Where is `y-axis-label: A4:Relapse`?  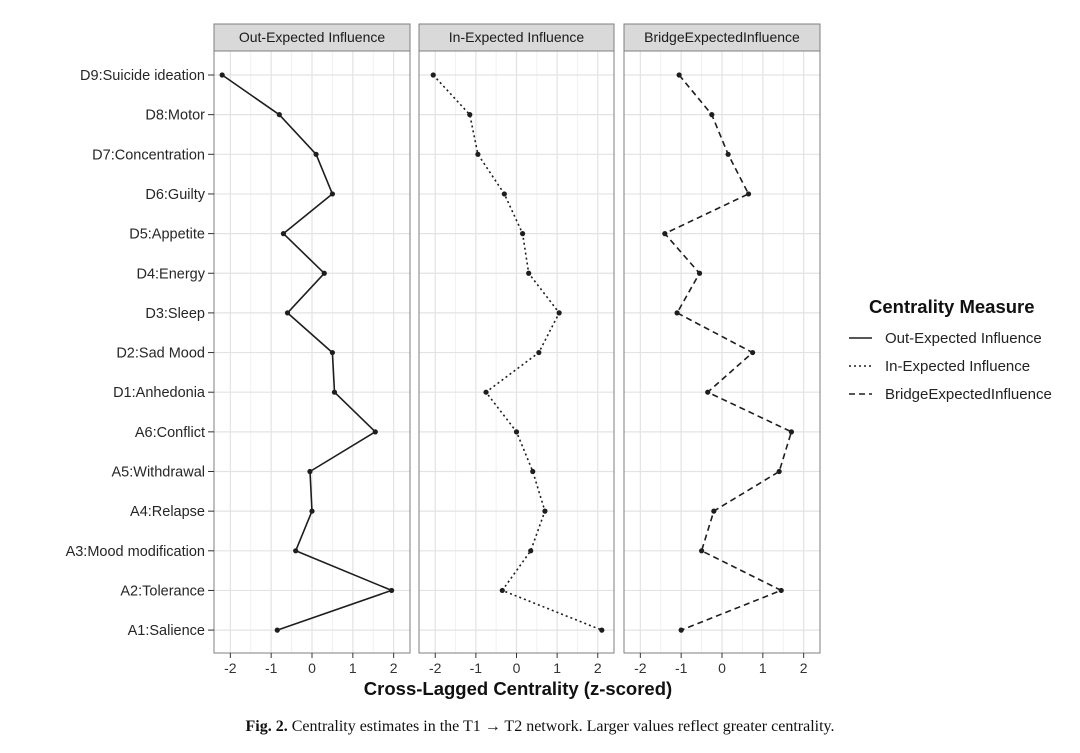
y-axis-label: A4:Relapse is located at coordinates (167, 512).